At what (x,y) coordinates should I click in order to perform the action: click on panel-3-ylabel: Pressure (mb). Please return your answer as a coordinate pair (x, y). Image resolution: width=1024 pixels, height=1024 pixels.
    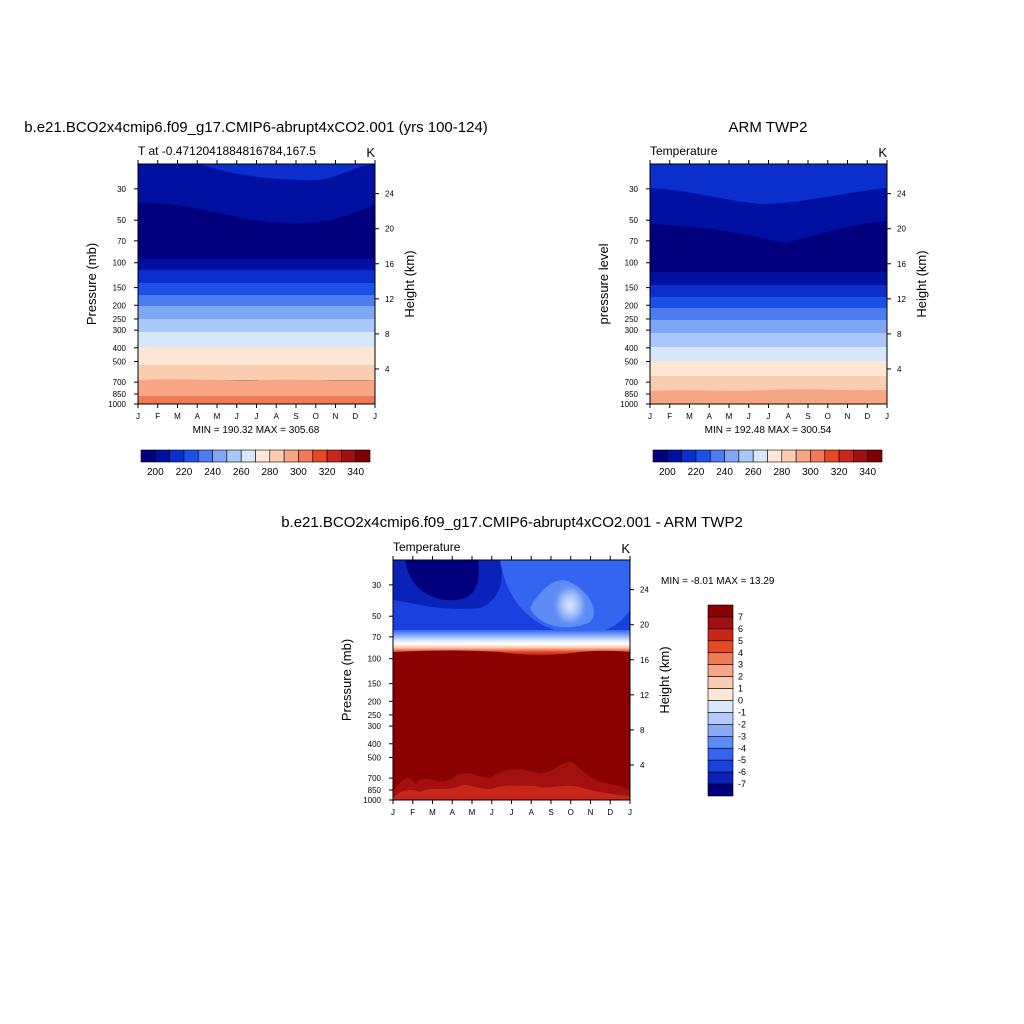
    Looking at the image, I should click on (346, 680).